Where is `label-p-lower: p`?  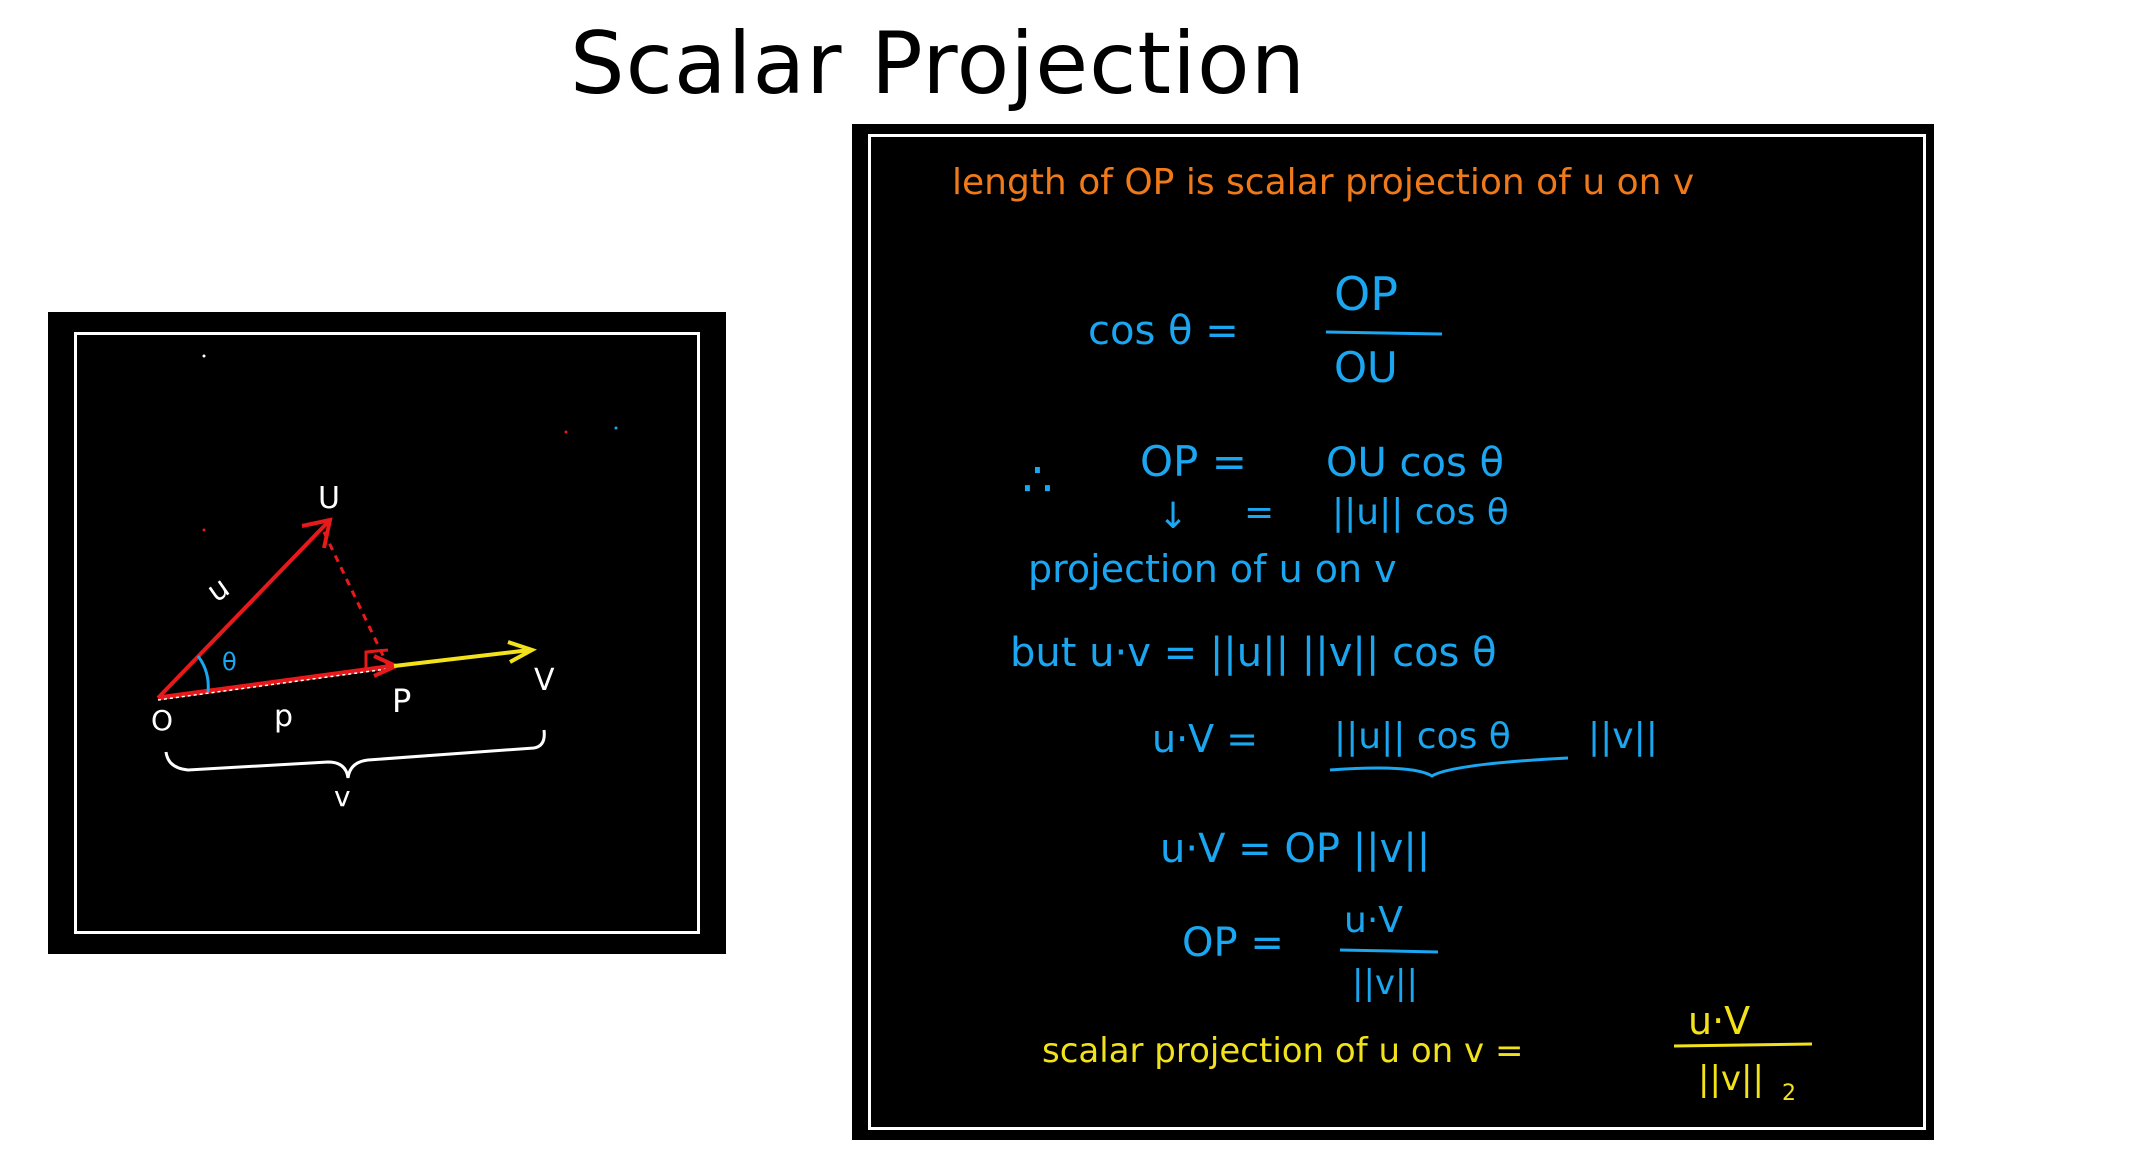
label-p-lower: p is located at coordinates (283, 716).